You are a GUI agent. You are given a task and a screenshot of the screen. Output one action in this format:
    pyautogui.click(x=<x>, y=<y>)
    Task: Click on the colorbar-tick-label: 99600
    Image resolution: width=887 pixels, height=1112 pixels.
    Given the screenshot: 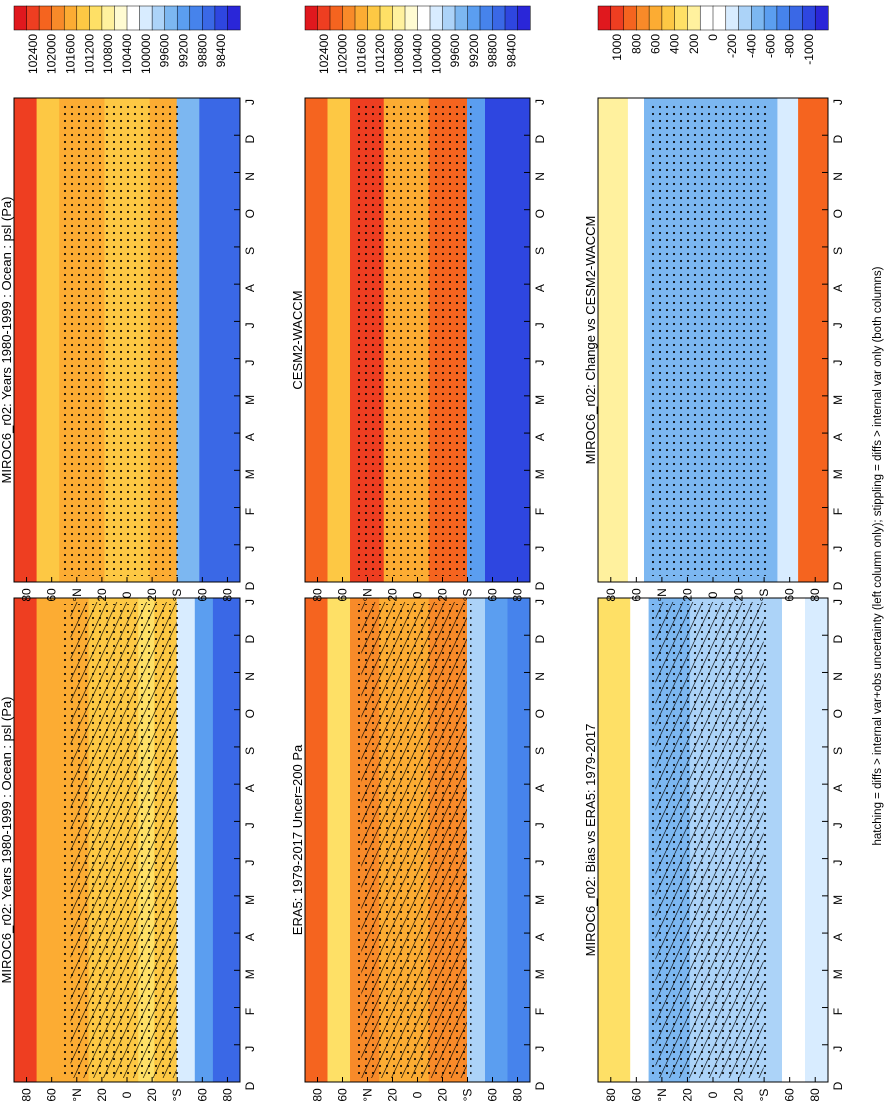 What is the action you would take?
    pyautogui.click(x=455, y=51)
    